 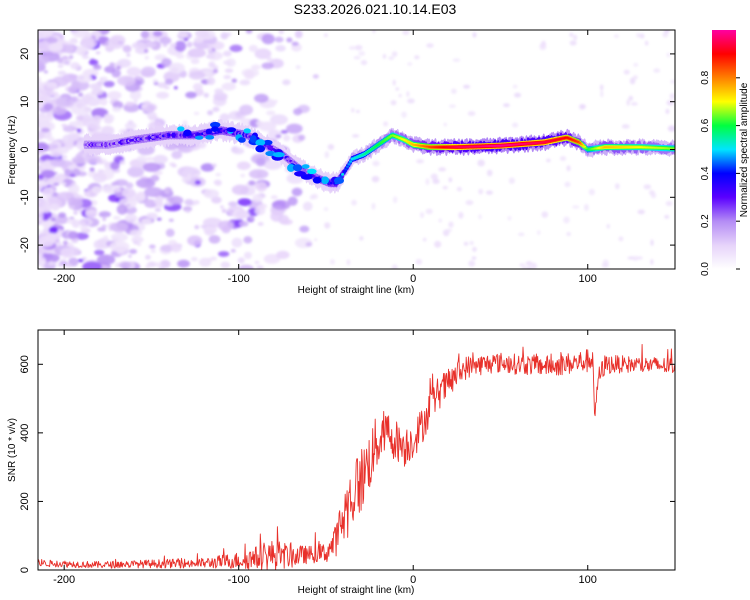 I want to click on y-tick-label: -20, so click(x=25, y=245).